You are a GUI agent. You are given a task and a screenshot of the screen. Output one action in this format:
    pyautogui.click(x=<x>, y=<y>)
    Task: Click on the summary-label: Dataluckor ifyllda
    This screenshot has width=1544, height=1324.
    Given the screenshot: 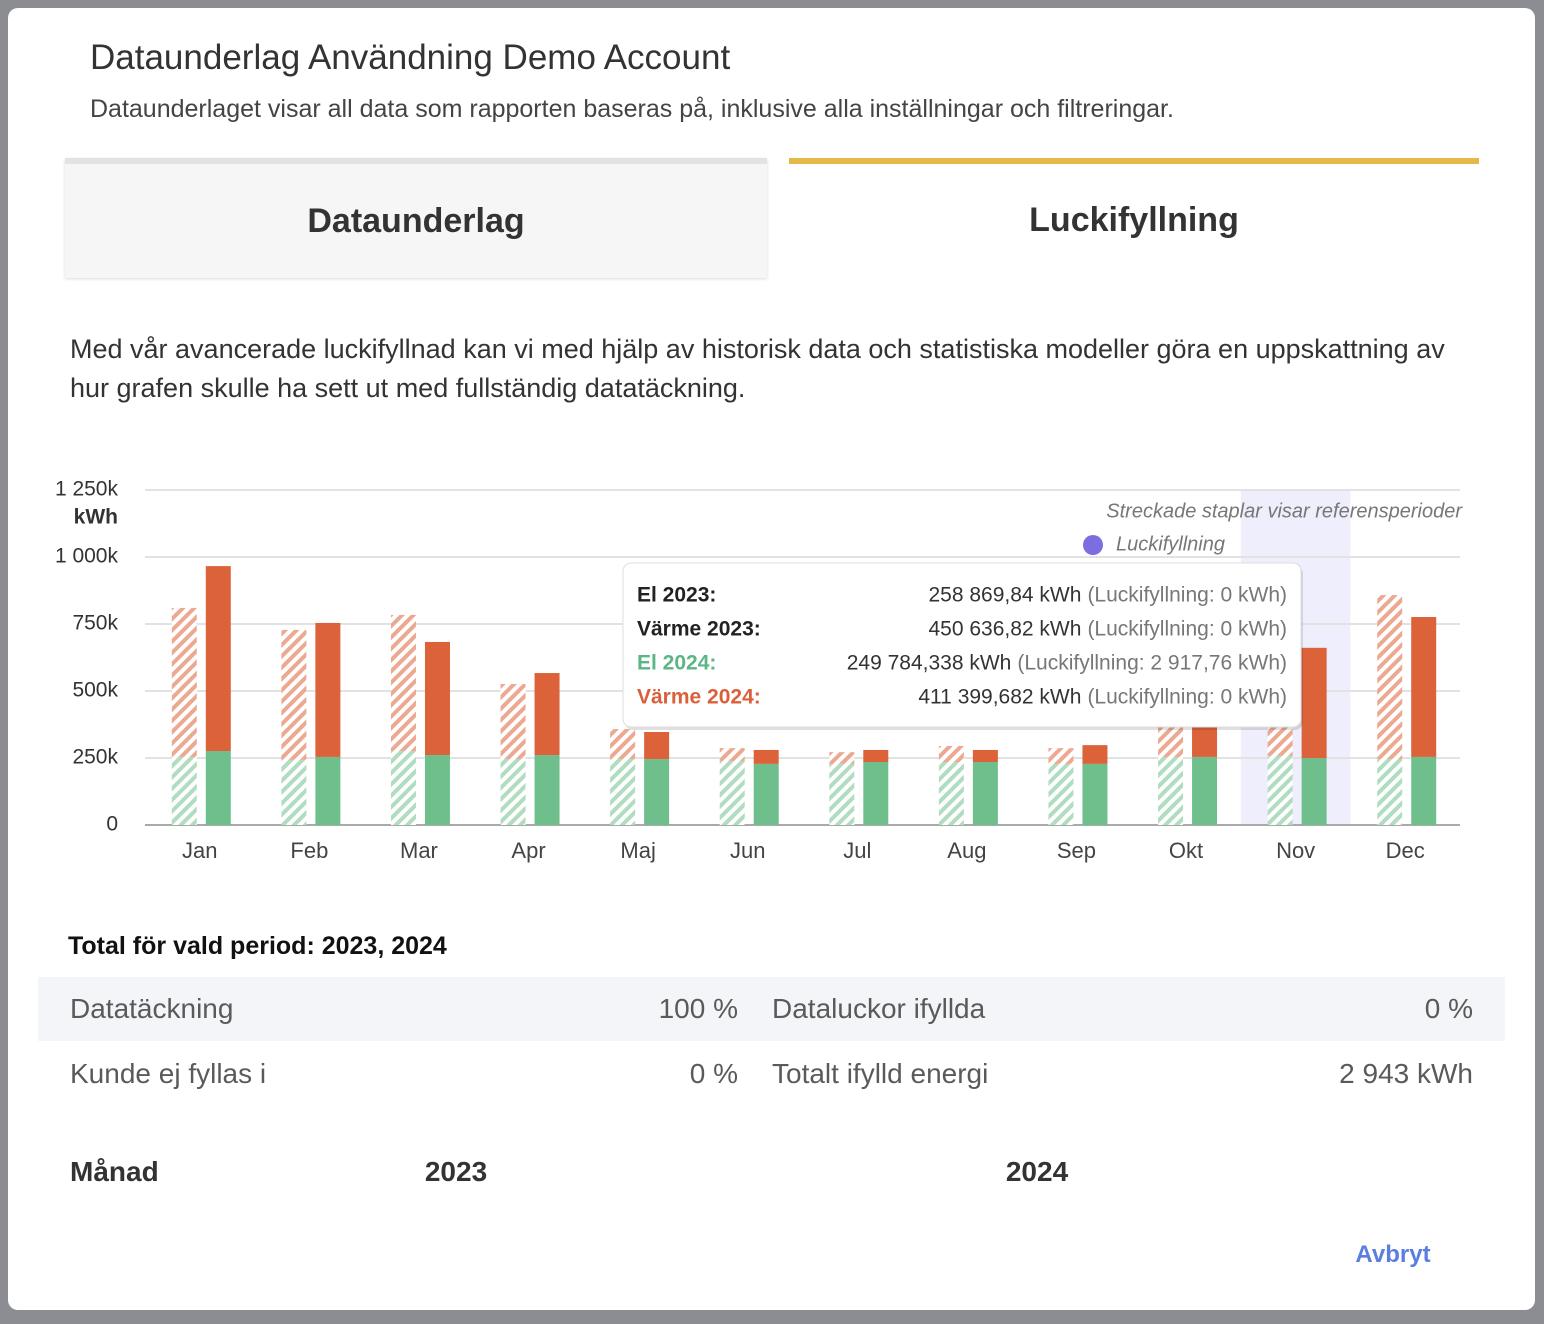 What is the action you would take?
    pyautogui.click(x=879, y=1008)
    